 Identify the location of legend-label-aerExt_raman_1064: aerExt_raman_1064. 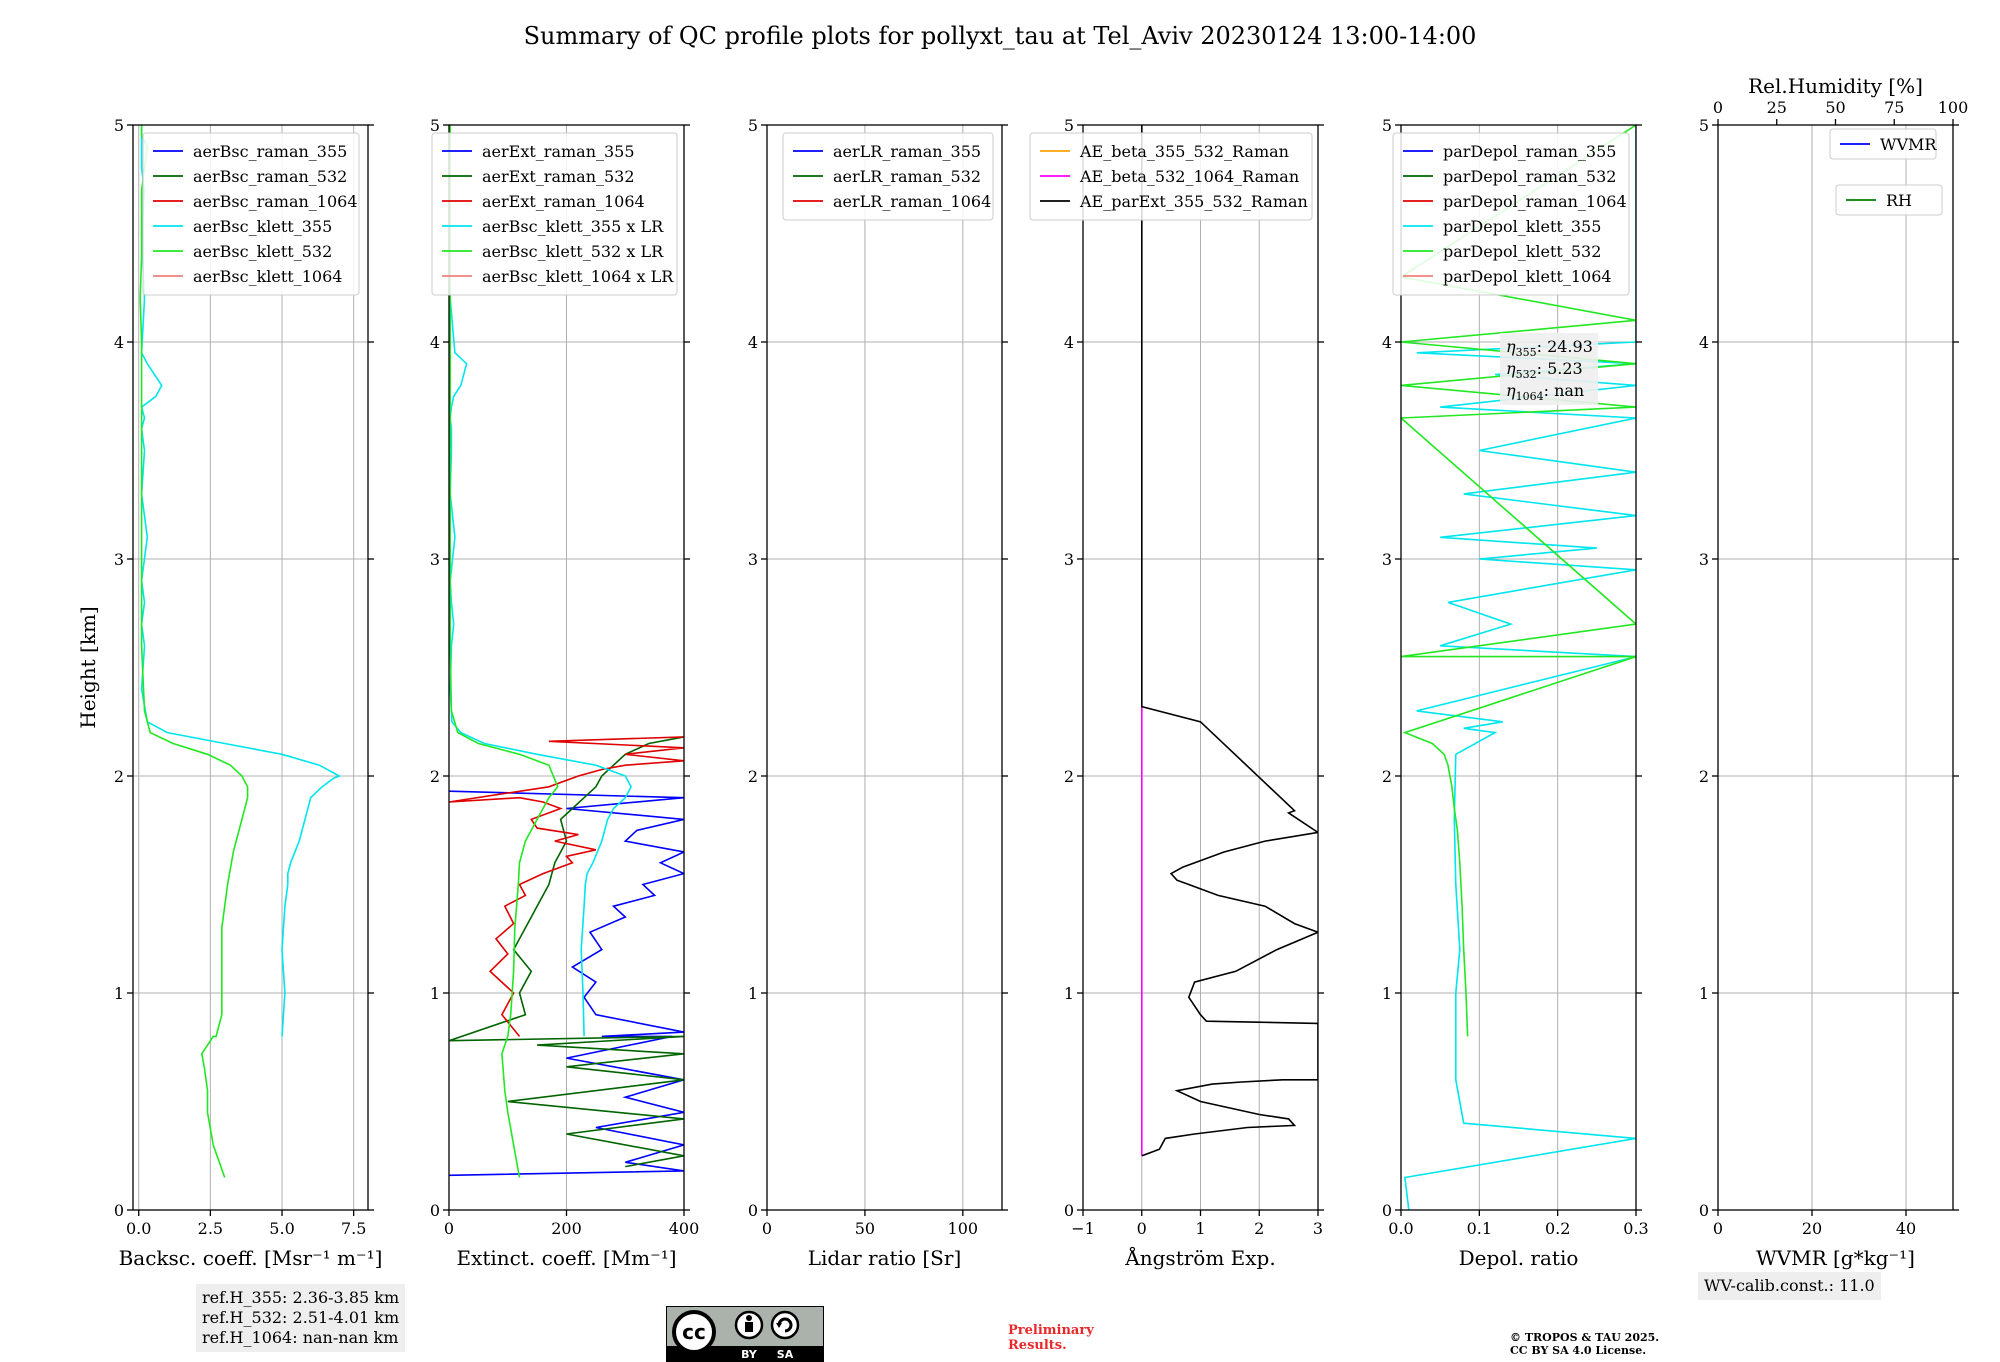
(563, 201).